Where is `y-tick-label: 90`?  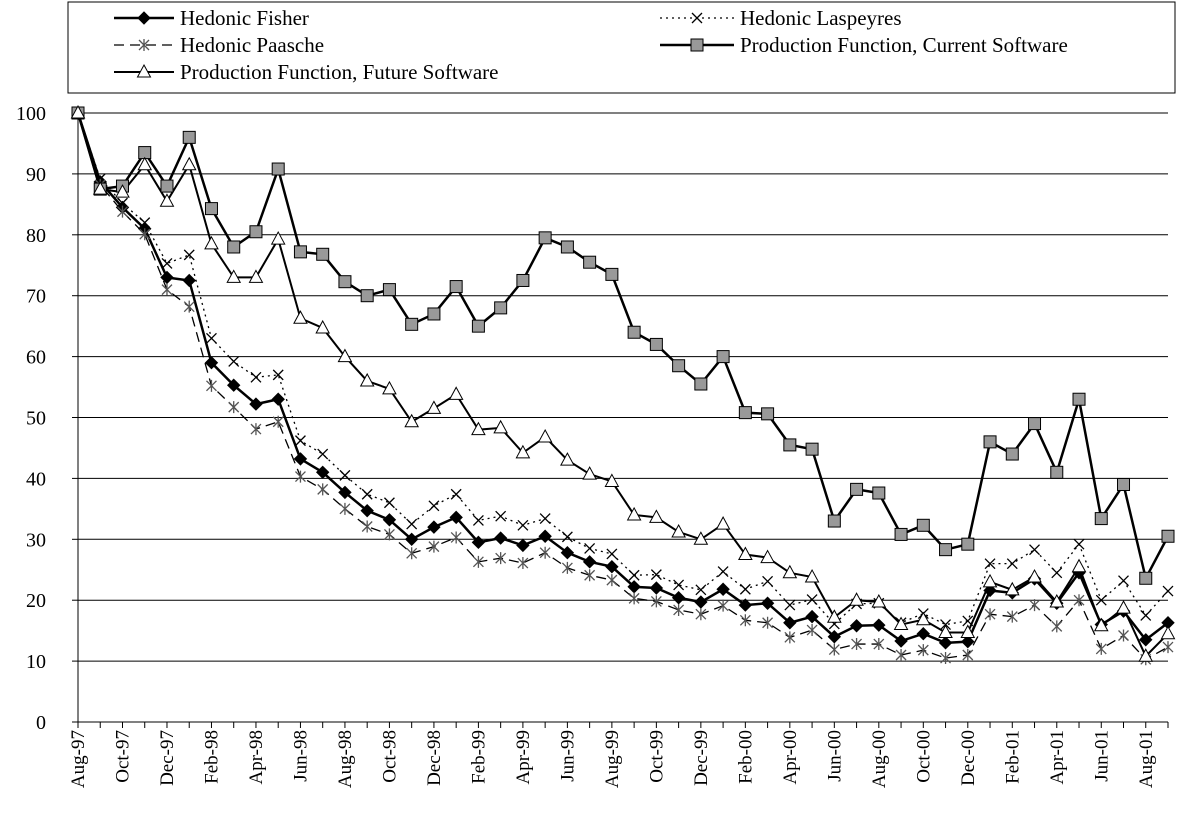 y-tick-label: 90 is located at coordinates (36, 175).